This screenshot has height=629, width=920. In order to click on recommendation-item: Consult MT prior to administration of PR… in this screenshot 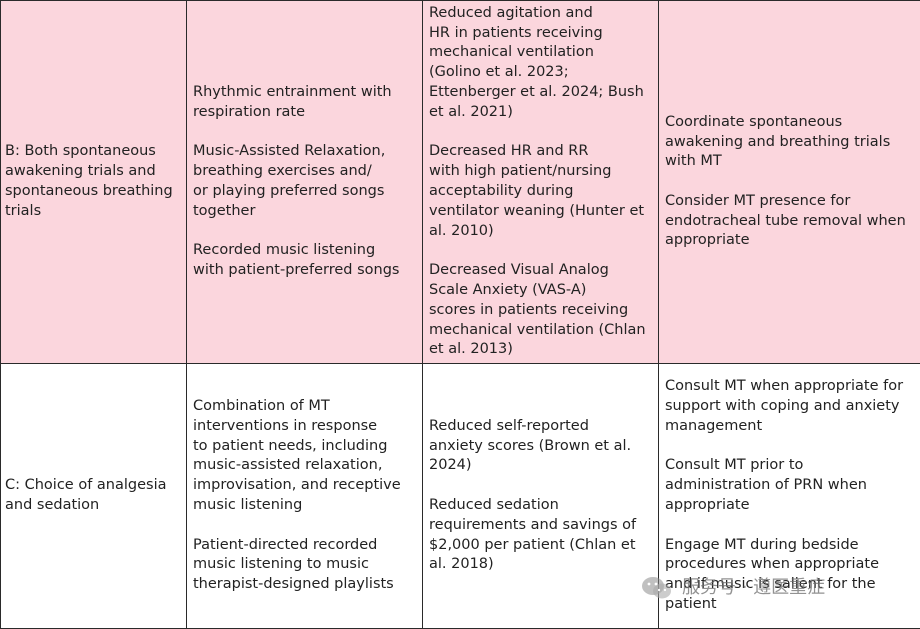, I will do `click(789, 485)`.